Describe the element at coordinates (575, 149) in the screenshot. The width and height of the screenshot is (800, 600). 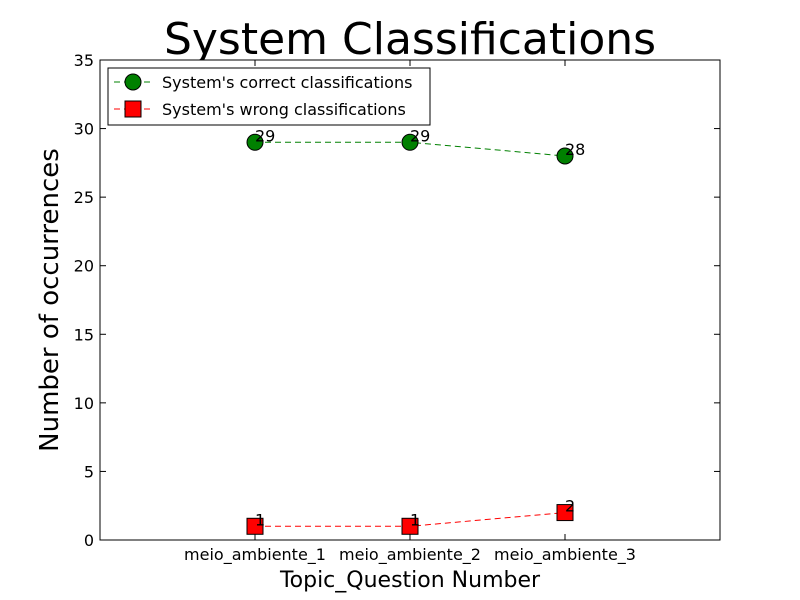
I see `data-label: 28` at that location.